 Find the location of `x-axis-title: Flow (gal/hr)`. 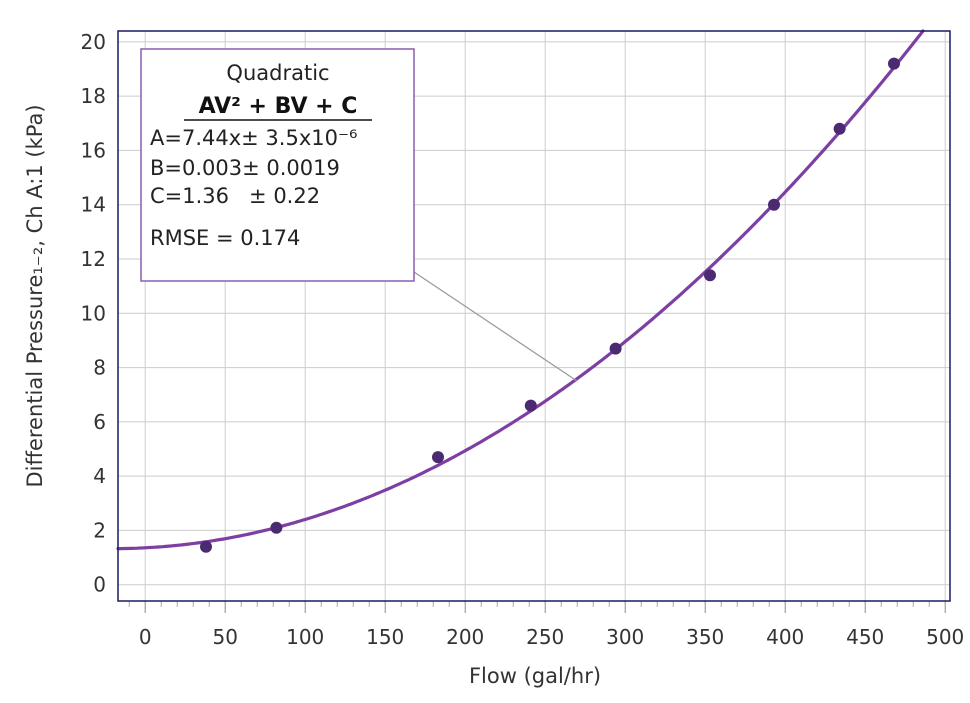

x-axis-title: Flow (gal/hr) is located at coordinates (535, 676).